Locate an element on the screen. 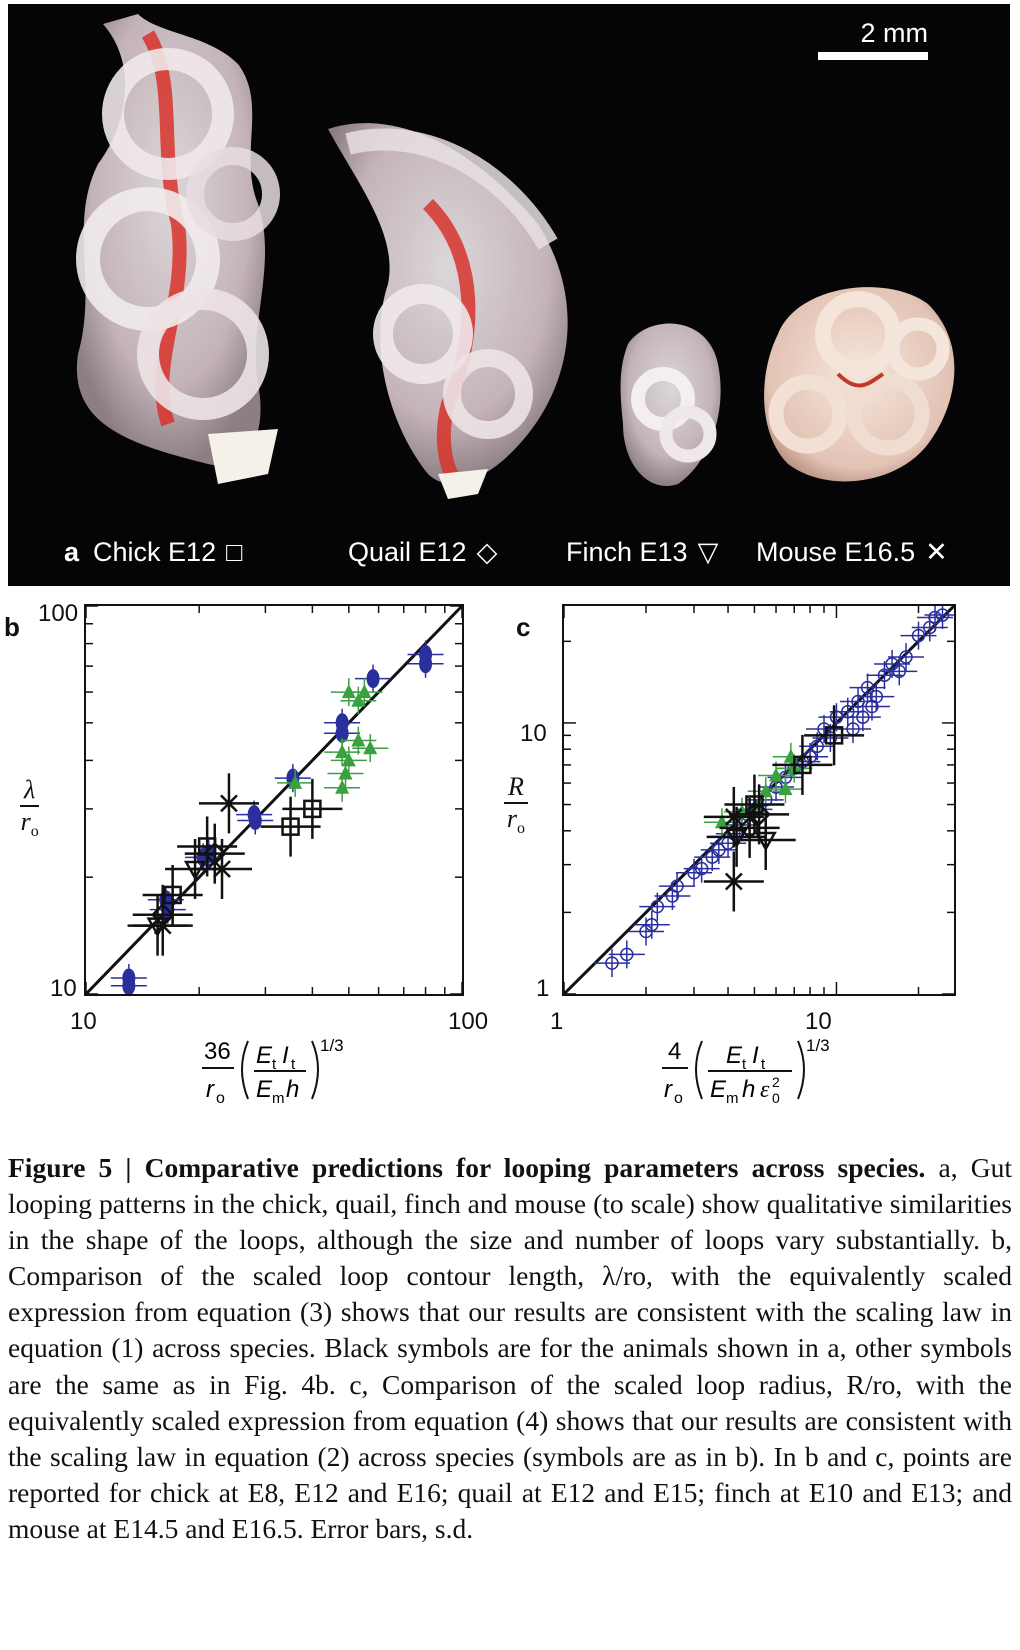 The image size is (1020, 1650). chick-gut-specimen is located at coordinates (178, 249).